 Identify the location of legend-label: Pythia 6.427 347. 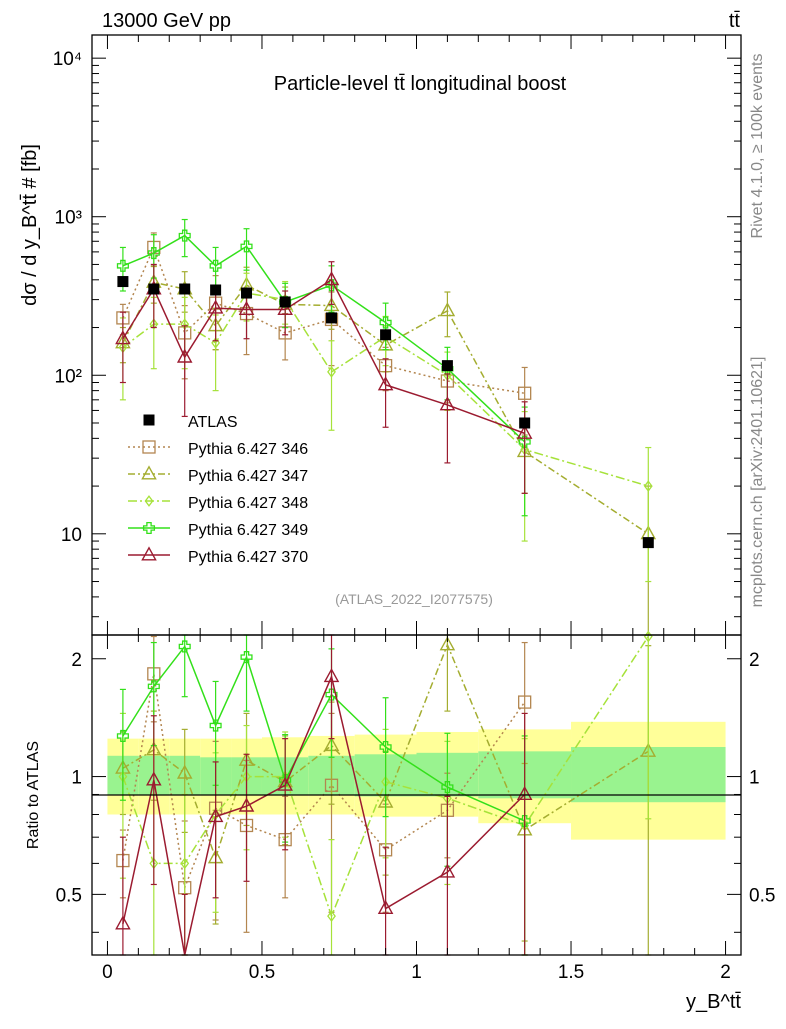
(248, 476).